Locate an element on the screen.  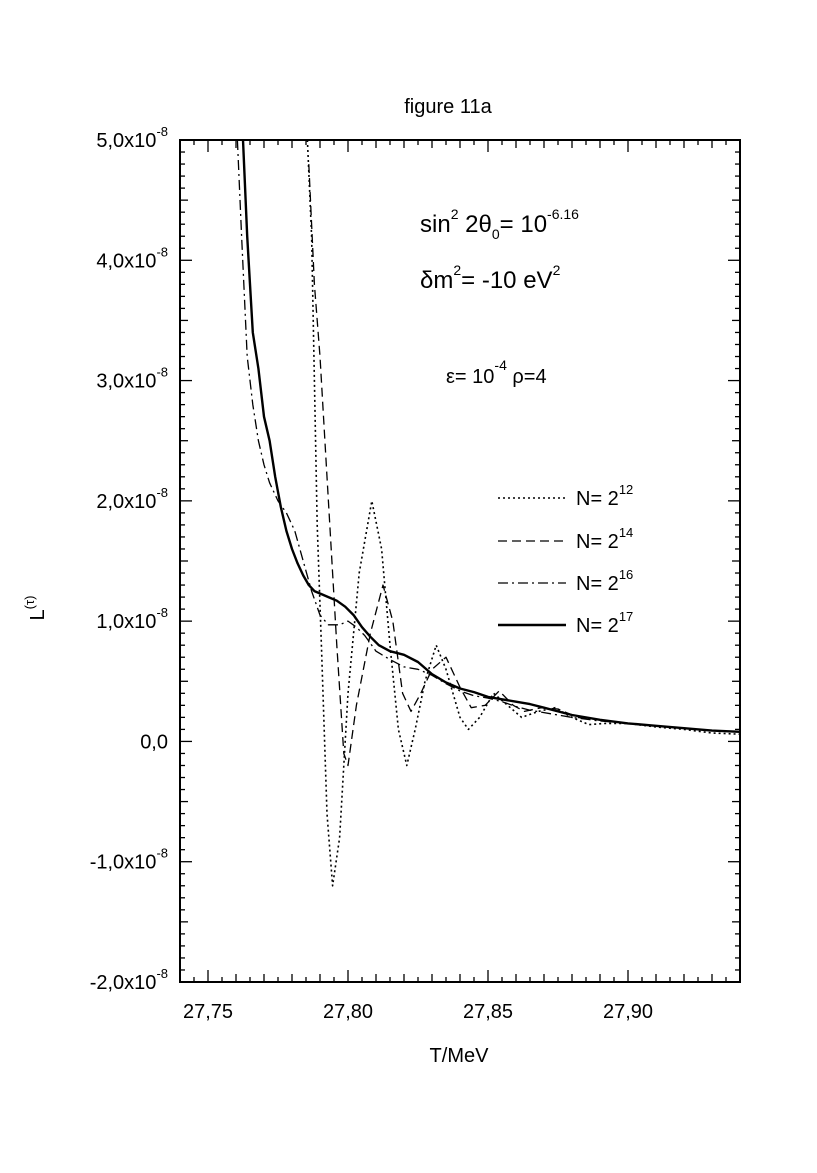
y-axis-label-text: L(τ) is located at coordinates (35, 608).